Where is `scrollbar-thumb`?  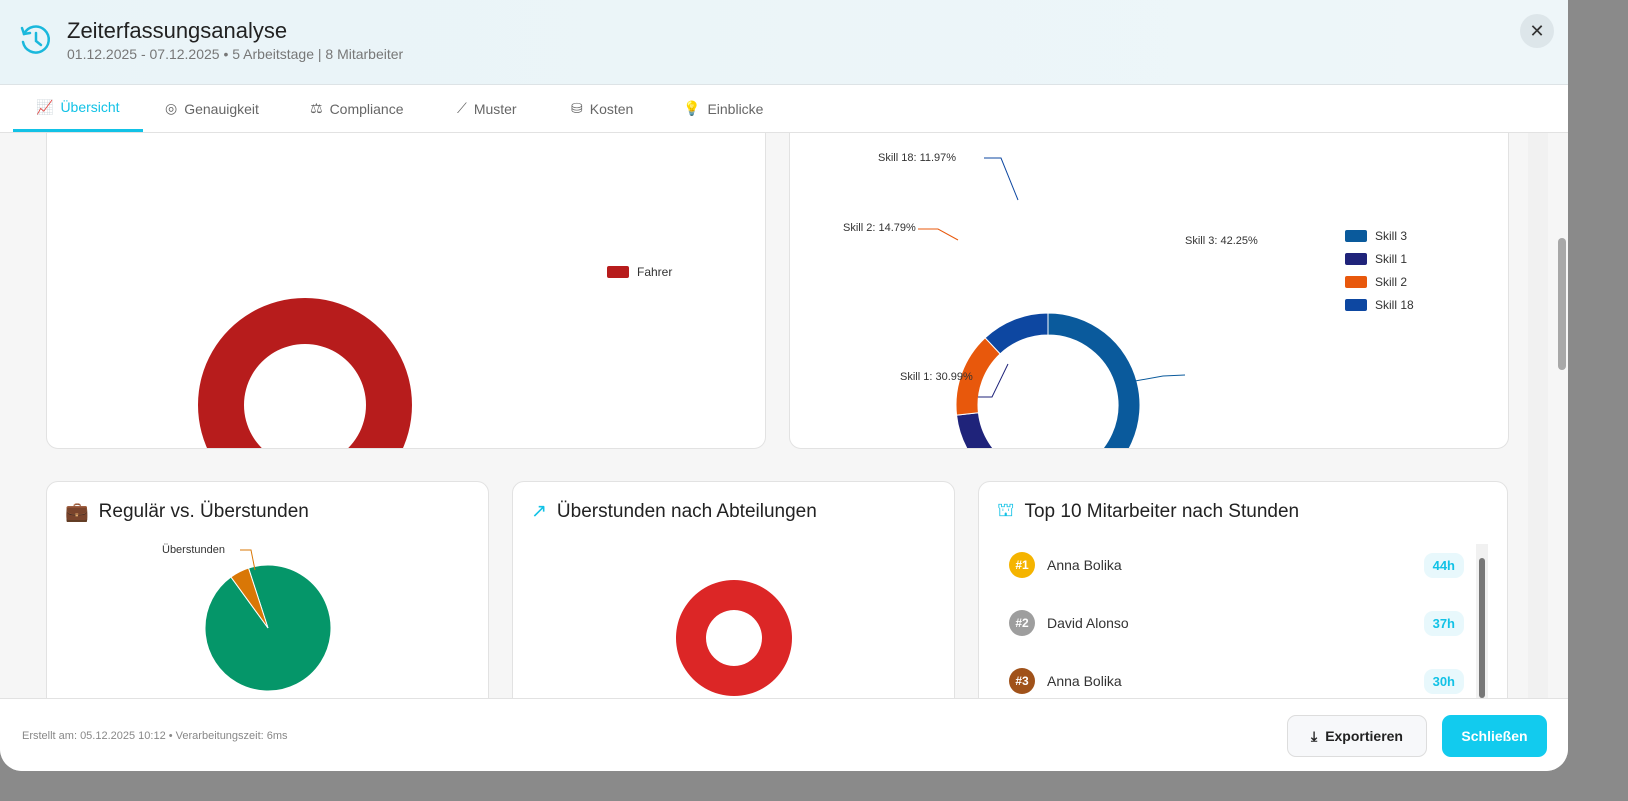 scrollbar-thumb is located at coordinates (1562, 304).